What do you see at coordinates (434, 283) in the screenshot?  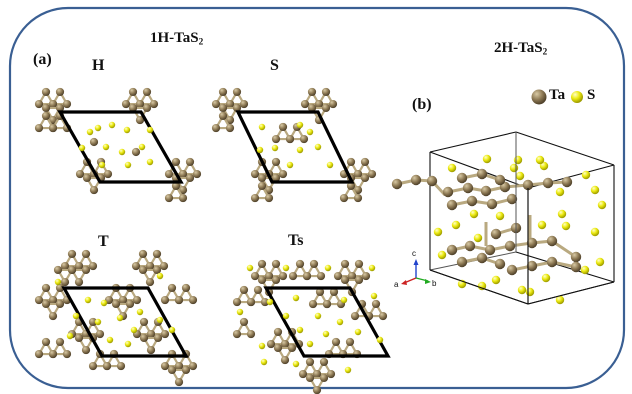 I see `axis-label-b: b` at bounding box center [434, 283].